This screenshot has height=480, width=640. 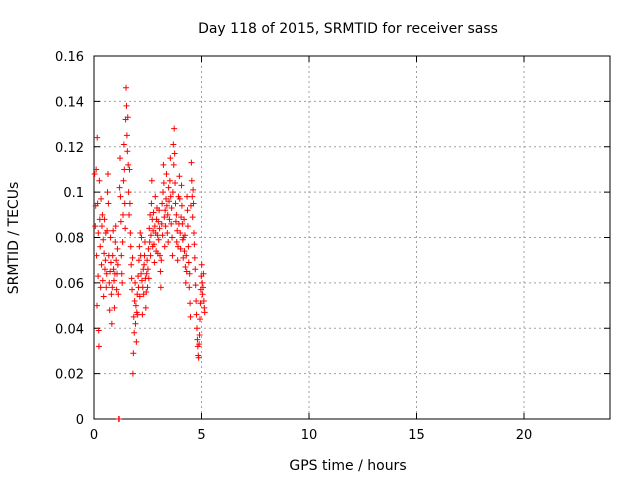 I want to click on x-axis-tick-labels: 0 5 10 15 20, so click(x=311, y=435).